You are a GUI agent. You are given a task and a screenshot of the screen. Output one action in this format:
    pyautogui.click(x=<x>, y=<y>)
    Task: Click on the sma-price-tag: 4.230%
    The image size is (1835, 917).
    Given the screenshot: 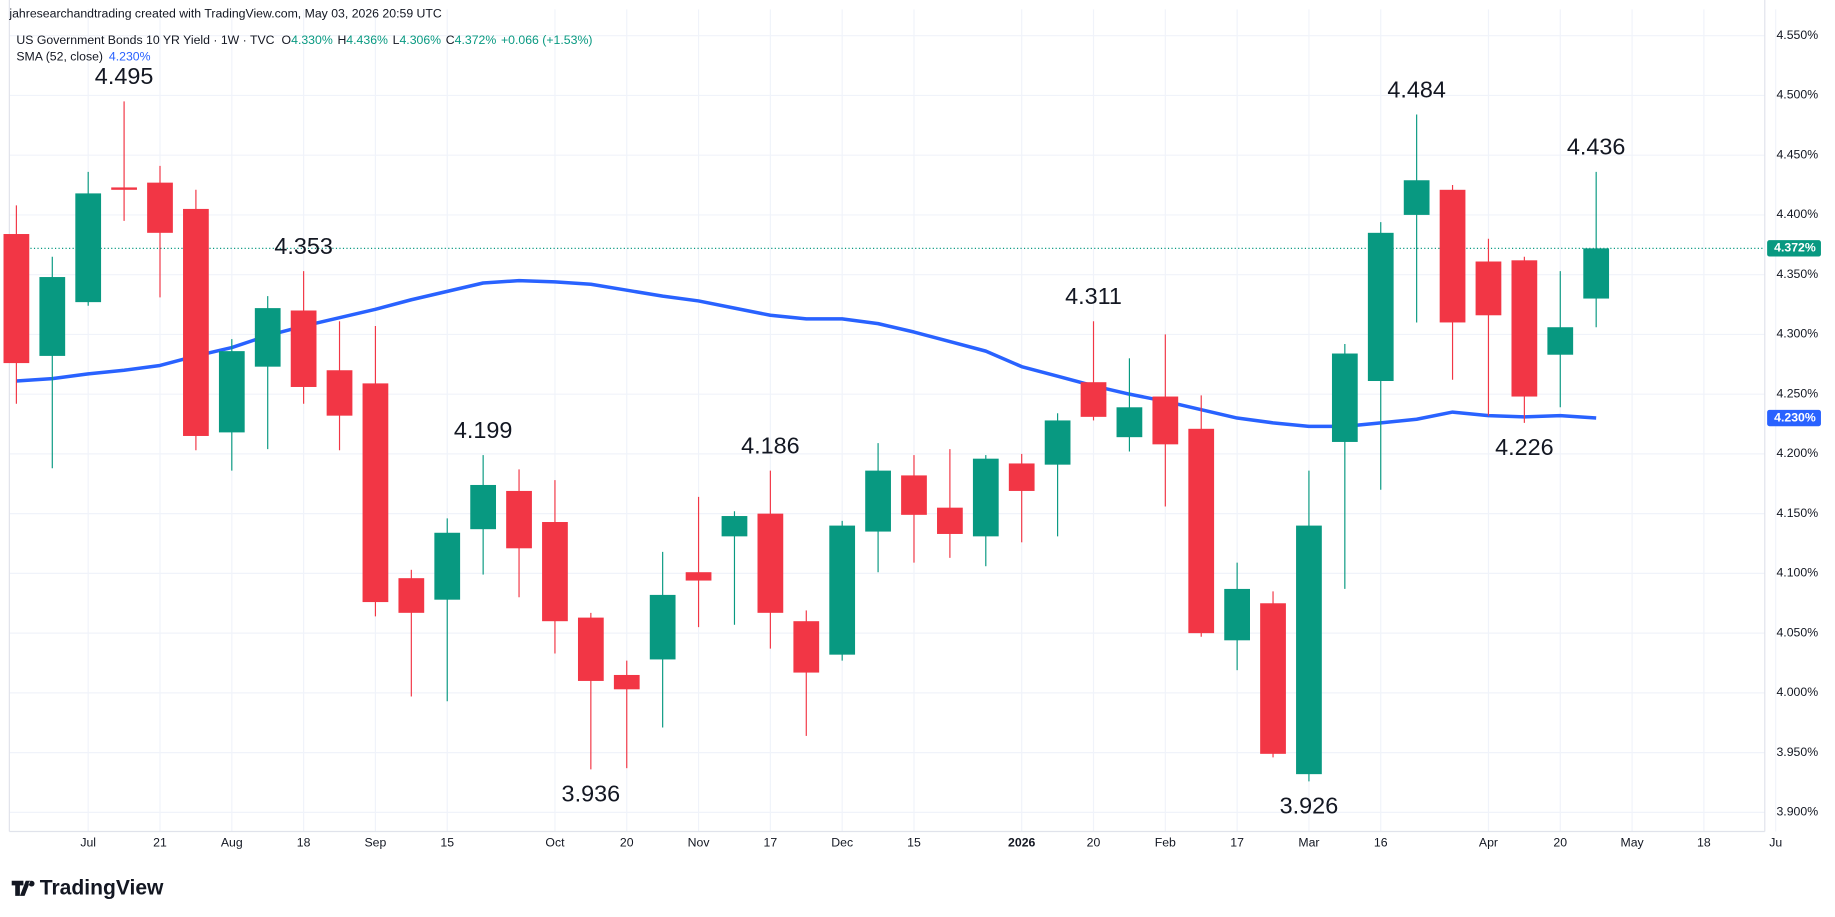 What is the action you would take?
    pyautogui.click(x=1795, y=417)
    